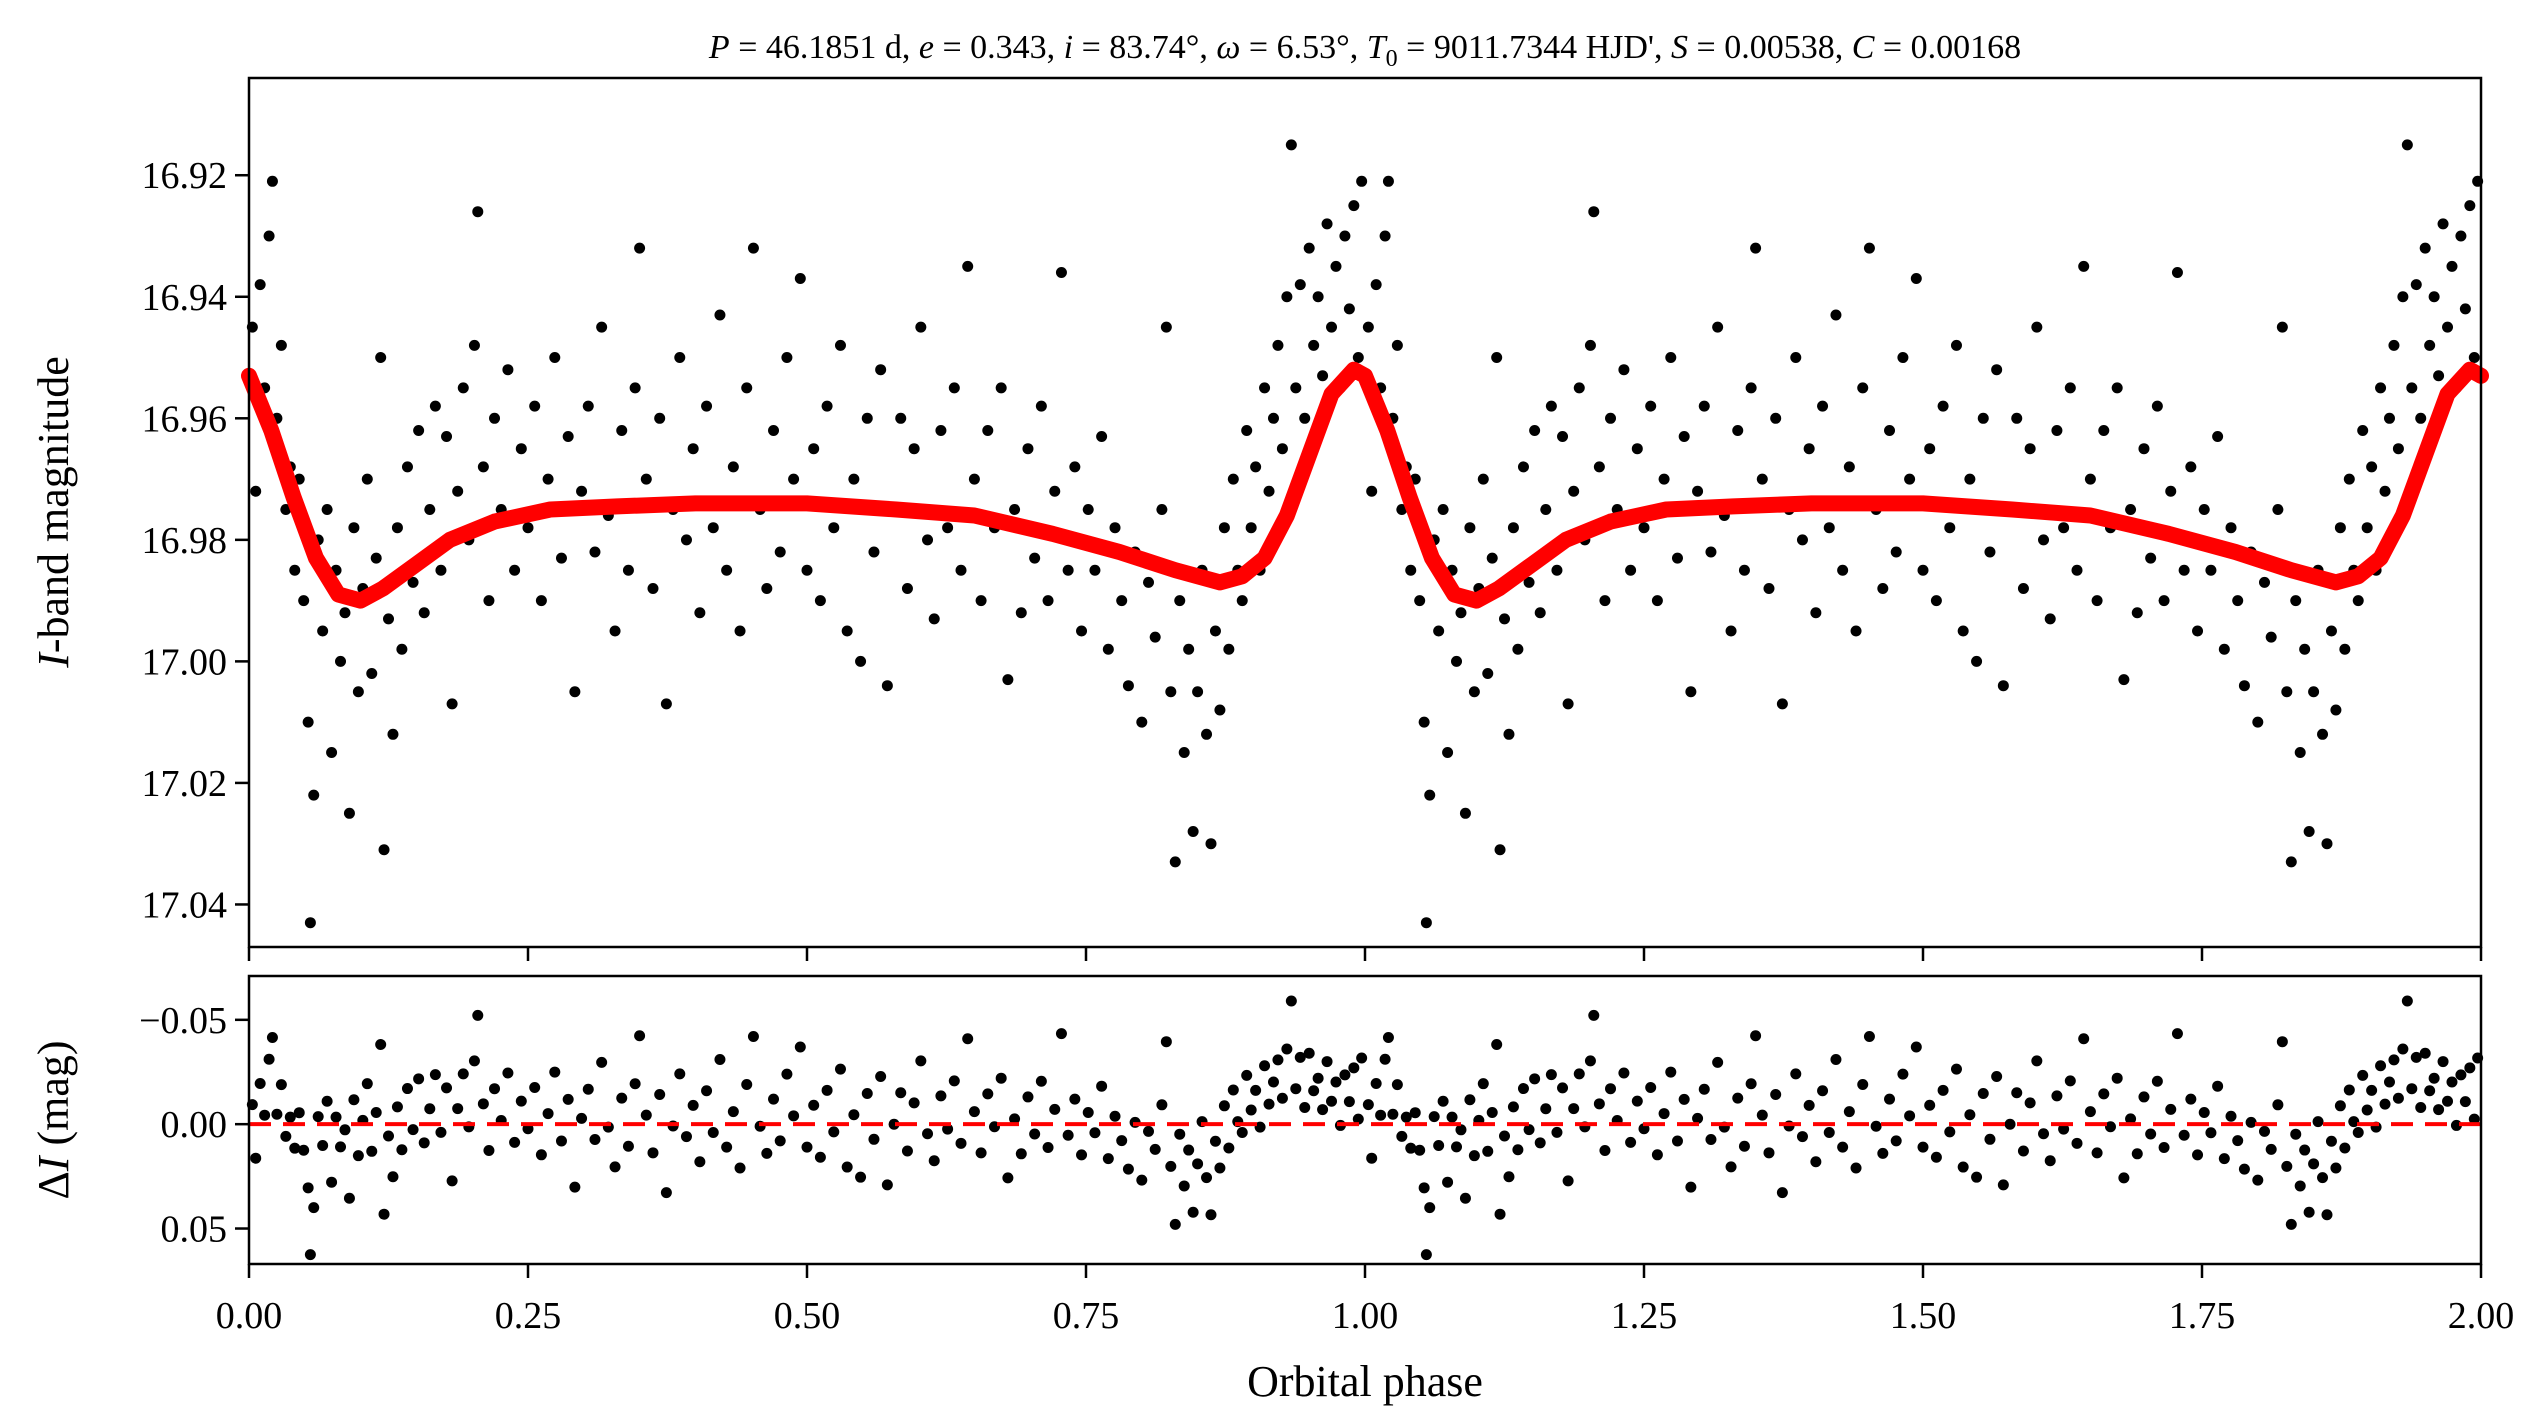 This screenshot has width=2538, height=1428. Describe the element at coordinates (528, 1316) in the screenshot. I see `x-tick-label: 0.25` at that location.